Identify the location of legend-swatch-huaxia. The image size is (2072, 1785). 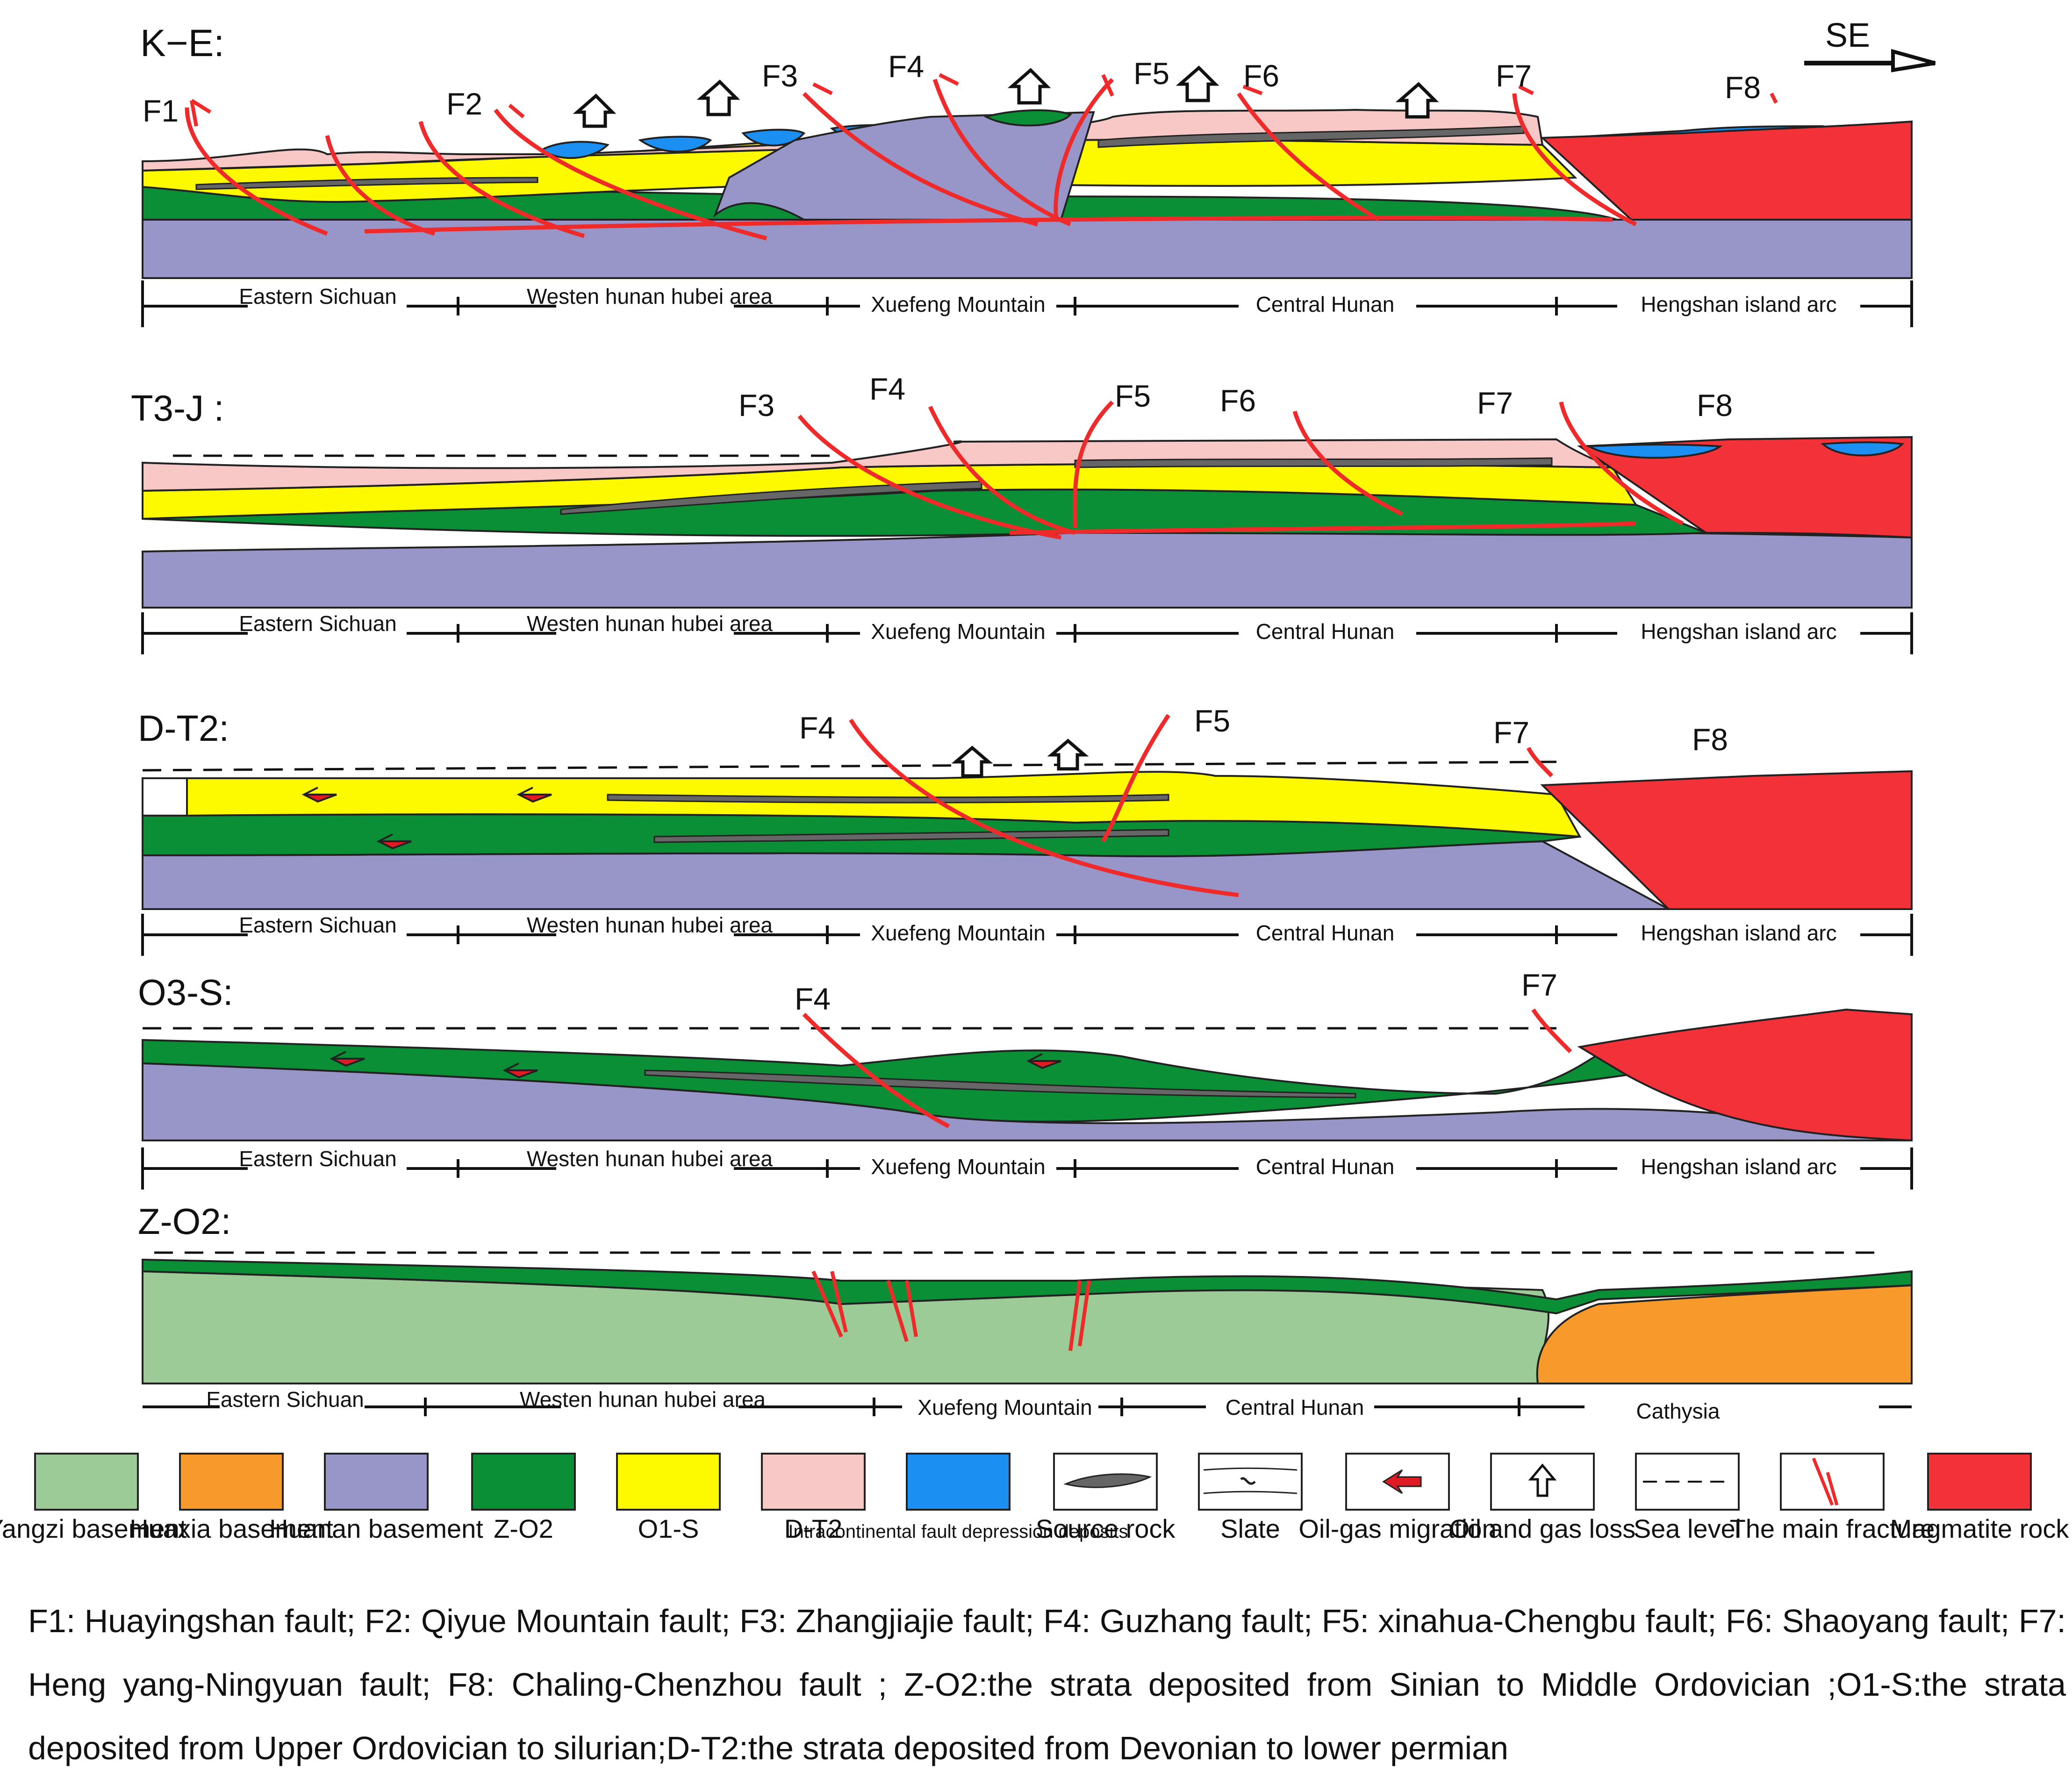
(231, 1482).